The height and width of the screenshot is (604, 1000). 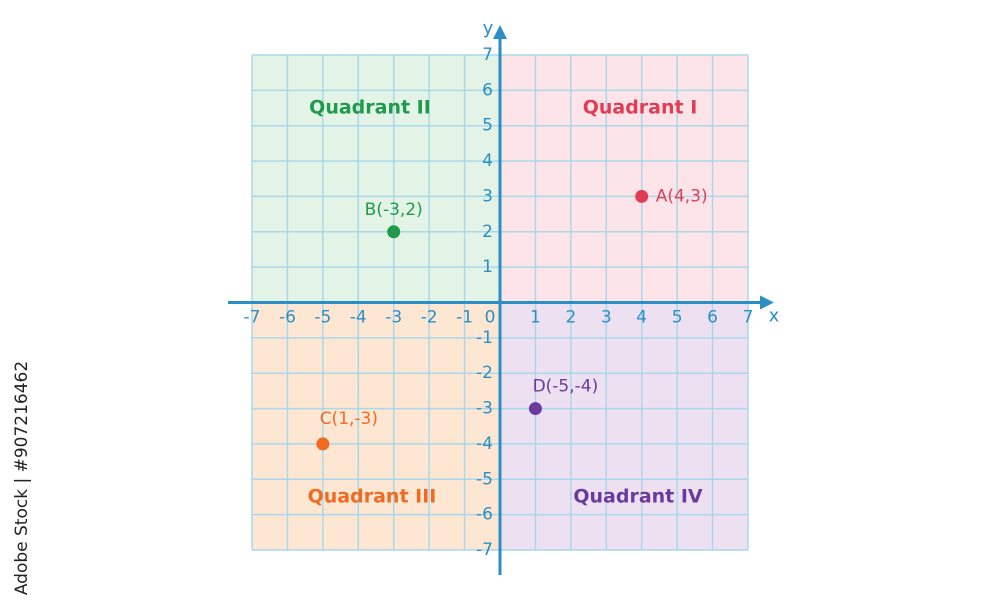 What do you see at coordinates (484, 373) in the screenshot?
I see `y-tick-label: -2` at bounding box center [484, 373].